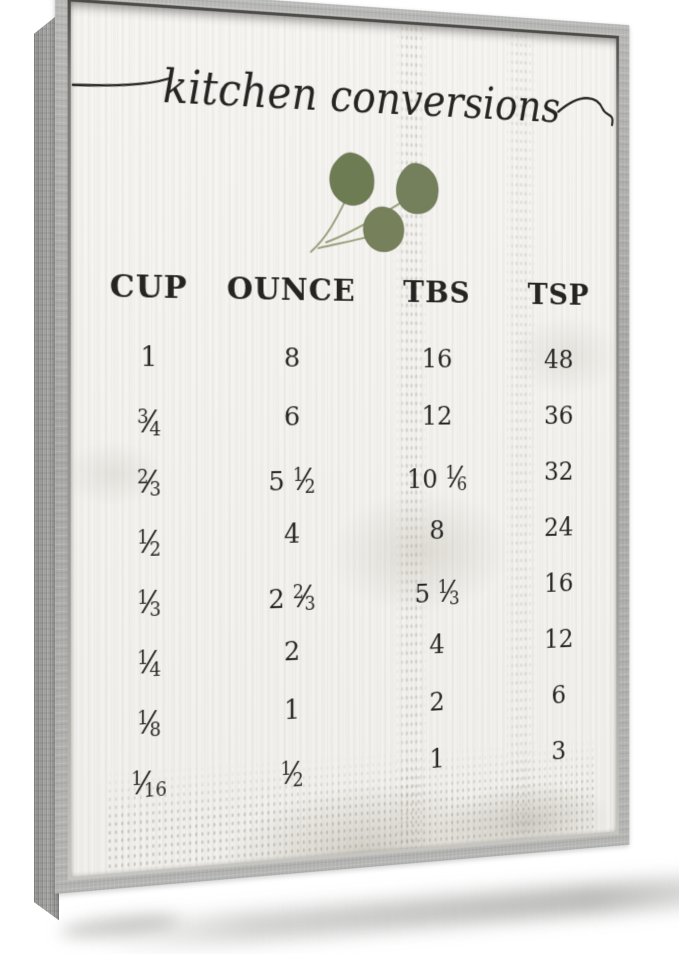 This screenshot has height=954, width=679. What do you see at coordinates (559, 751) in the screenshot?
I see `table-cell: 3` at bounding box center [559, 751].